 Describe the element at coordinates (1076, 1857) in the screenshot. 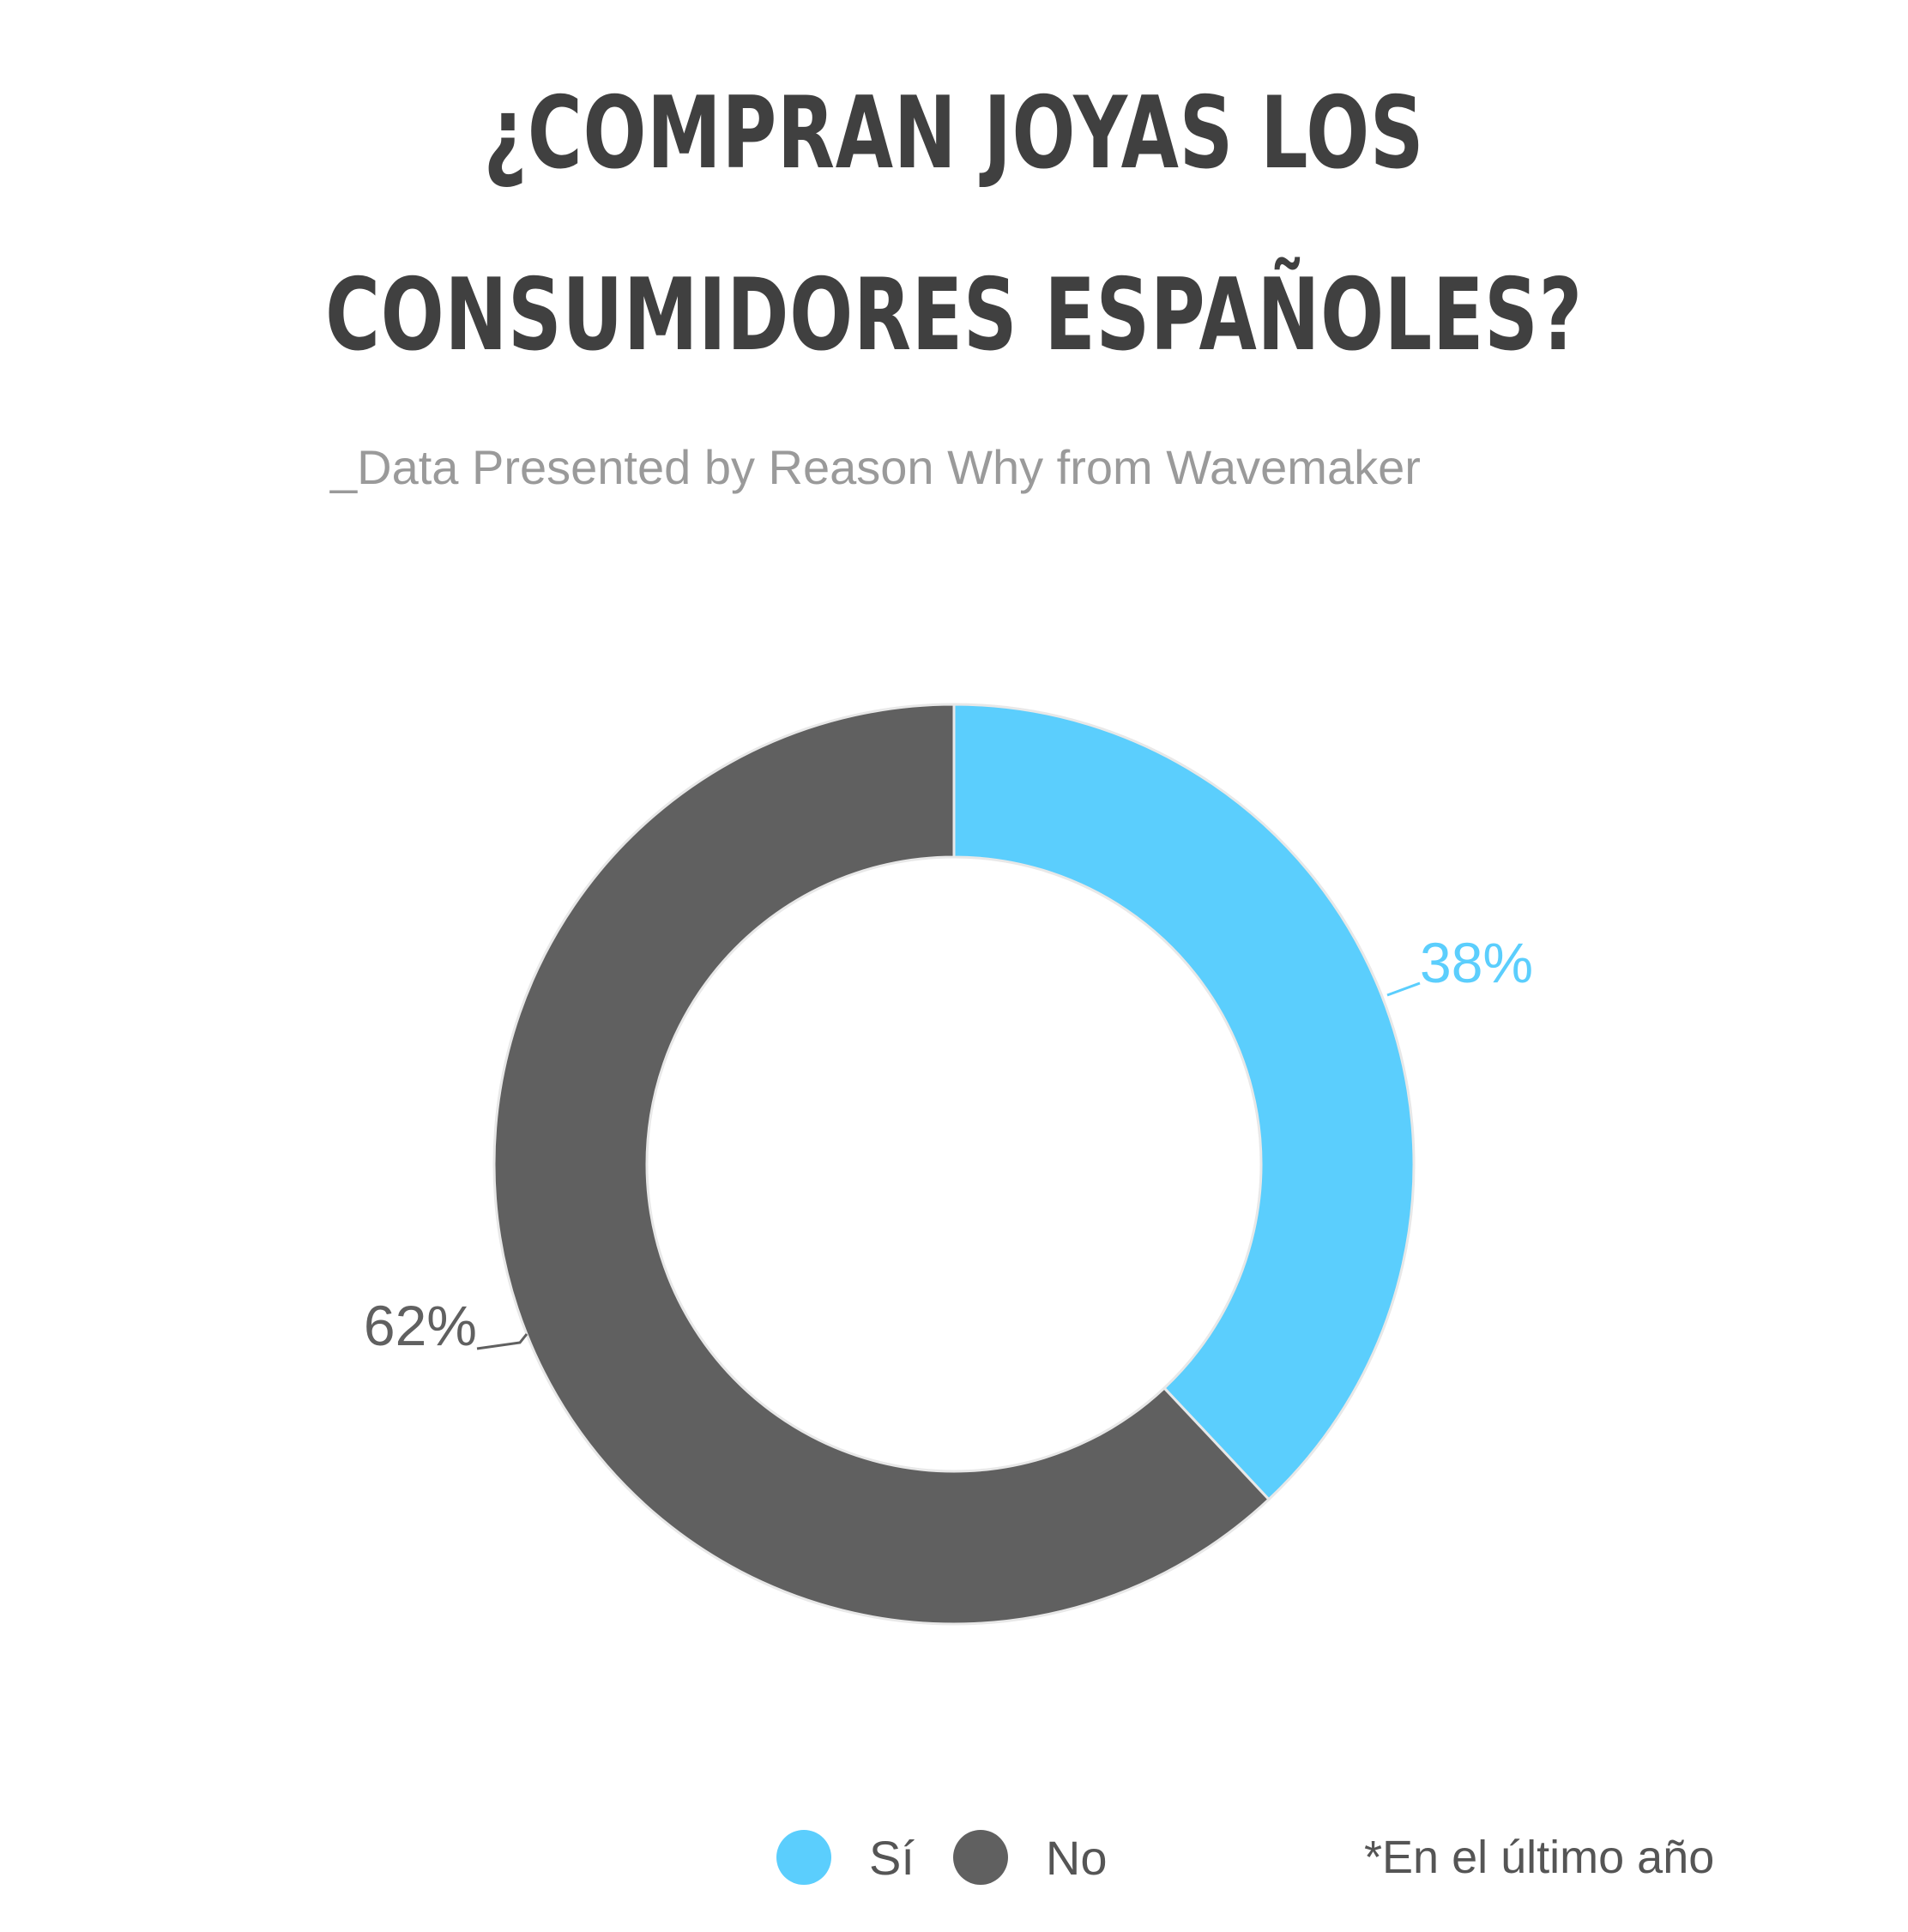

I see `legend-label-no: No` at that location.